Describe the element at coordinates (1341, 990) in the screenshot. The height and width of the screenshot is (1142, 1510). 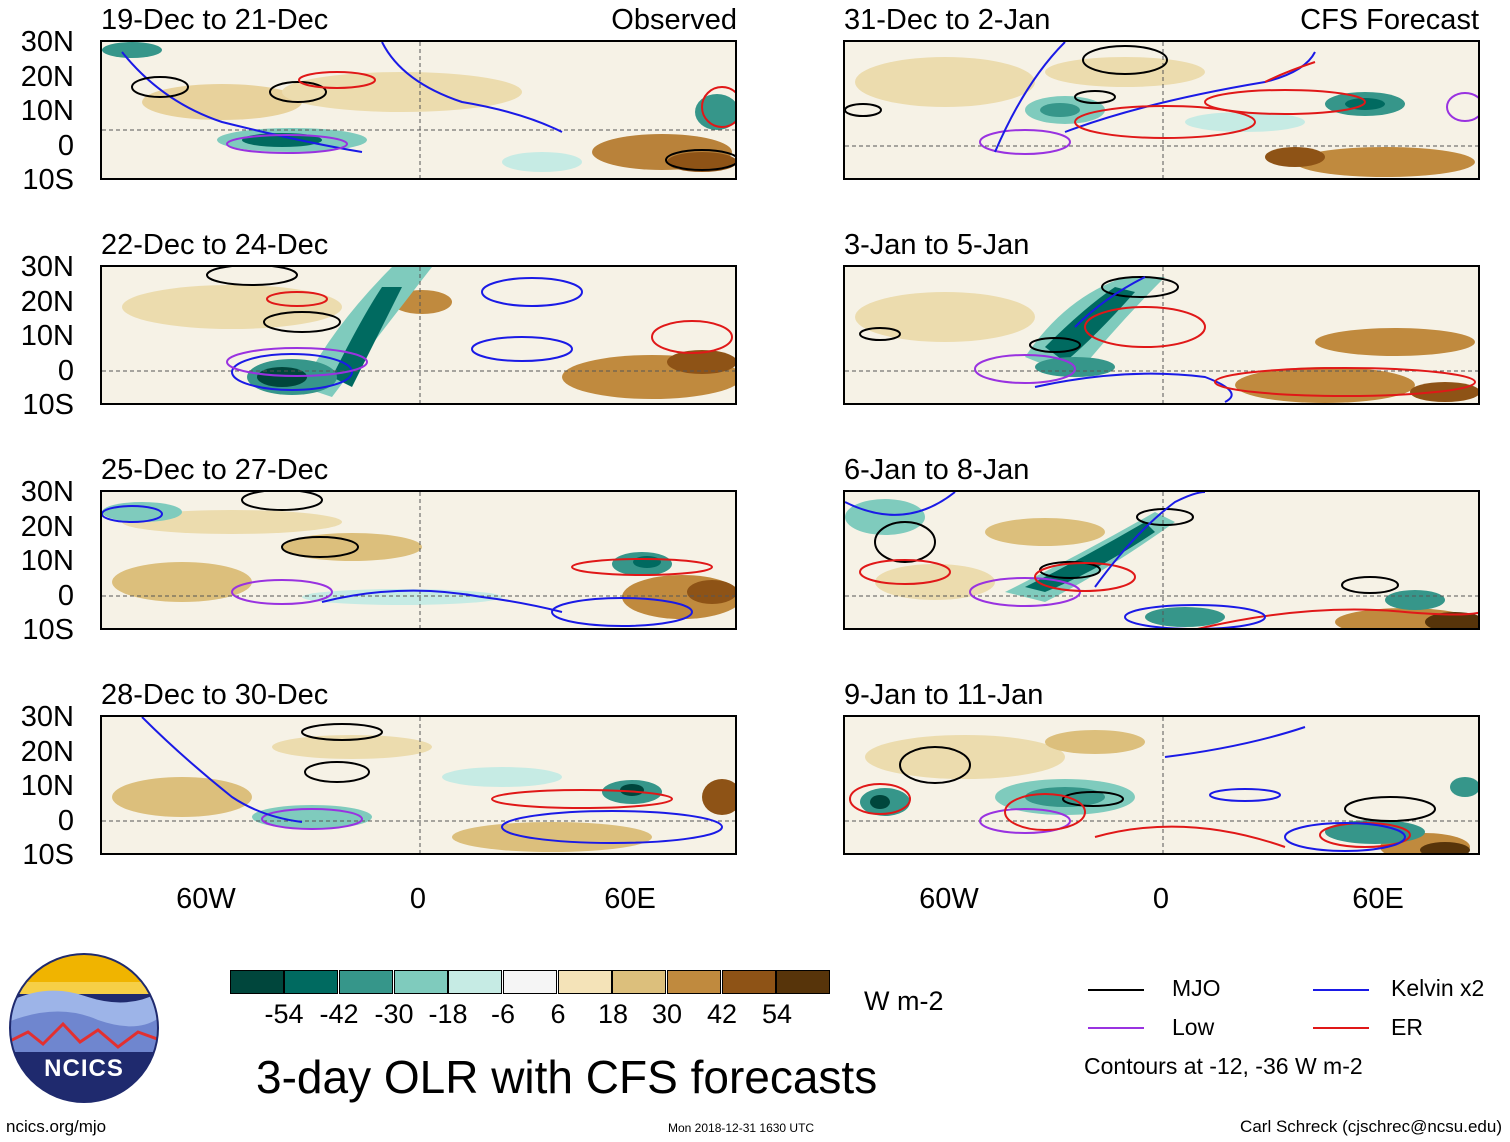
I see `legend-line-kelvin` at that location.